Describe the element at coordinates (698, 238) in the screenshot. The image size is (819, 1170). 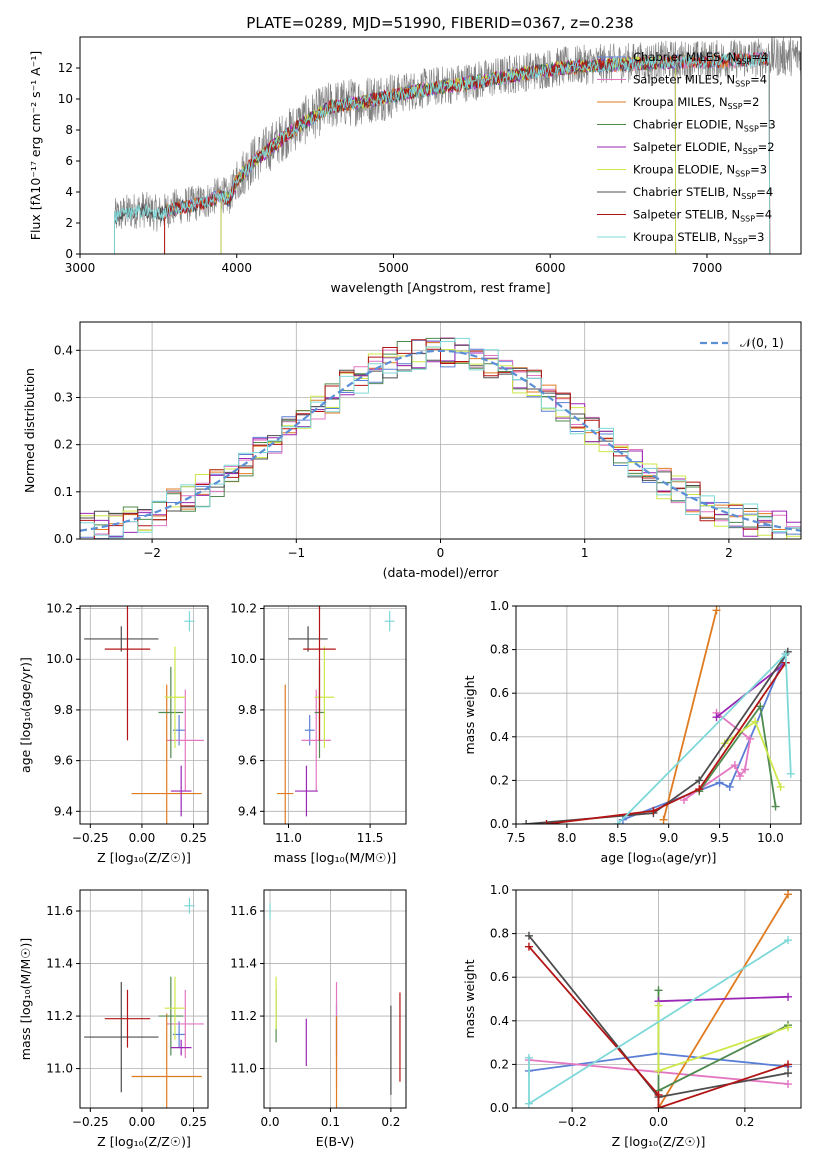
I see `legend-entry: Kroupa STELIB, NSSP=3` at that location.